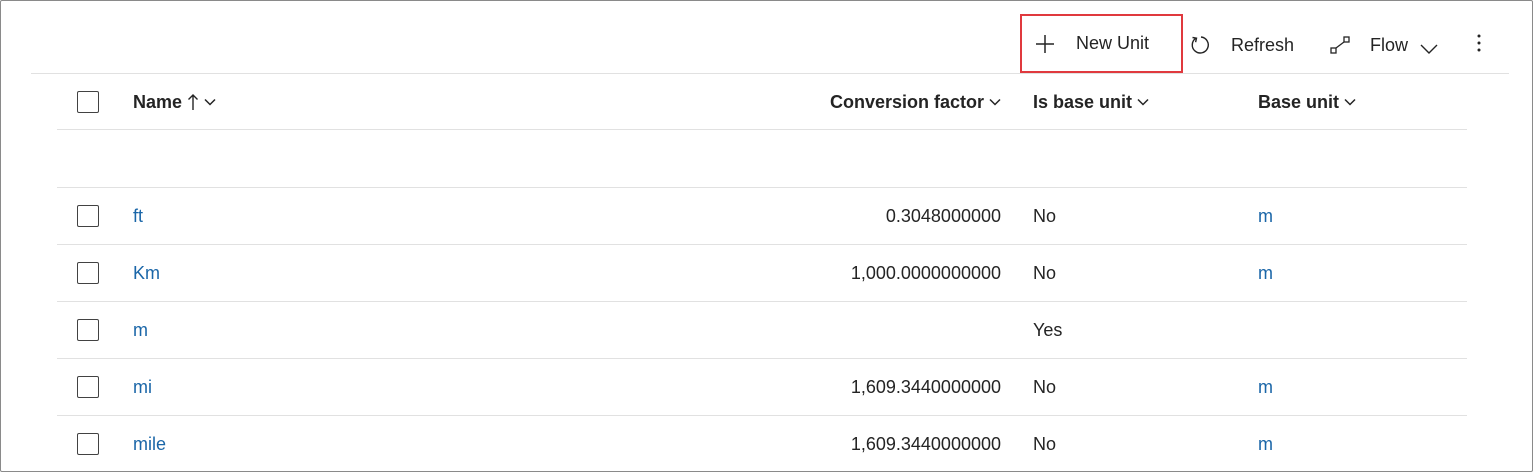  What do you see at coordinates (770, 73) in the screenshot?
I see `toolbar-divider` at bounding box center [770, 73].